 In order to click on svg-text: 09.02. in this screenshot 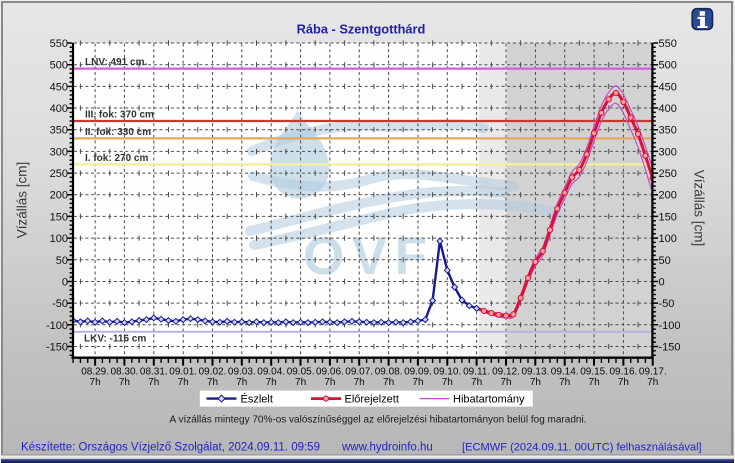, I will do `click(213, 371)`.